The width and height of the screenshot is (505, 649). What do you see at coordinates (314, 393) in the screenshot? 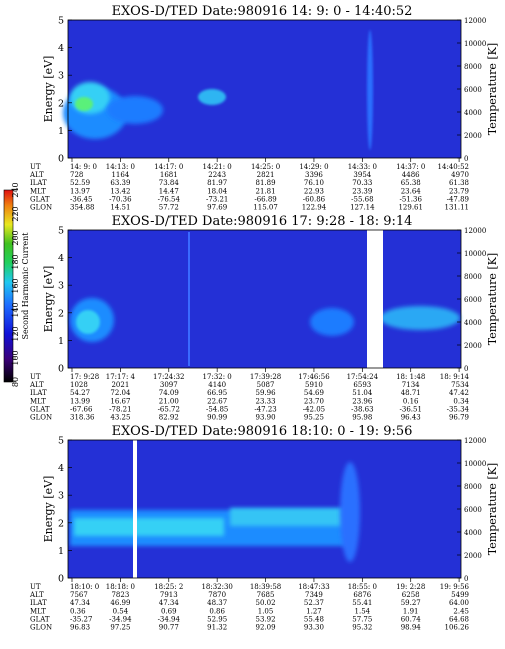
I see `ephem-value: 54.69` at bounding box center [314, 393].